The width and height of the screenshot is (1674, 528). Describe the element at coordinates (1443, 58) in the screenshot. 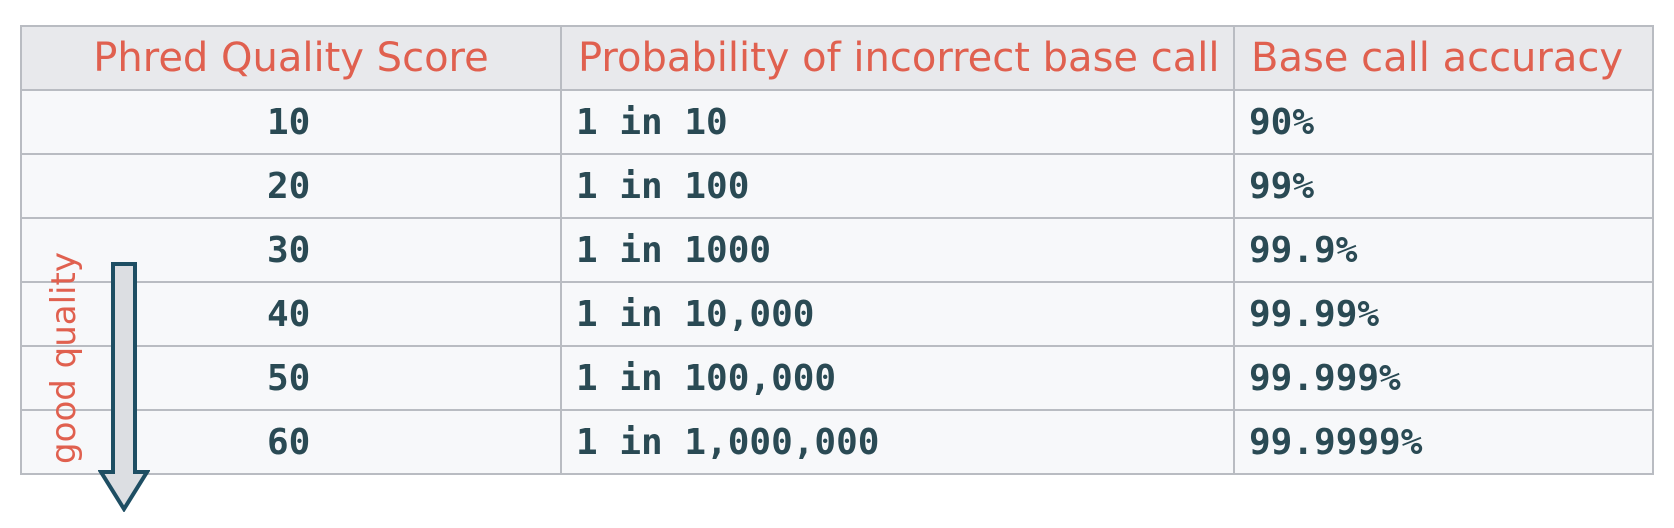

I see `header-base-call-accuracy: Base call accuracy` at that location.